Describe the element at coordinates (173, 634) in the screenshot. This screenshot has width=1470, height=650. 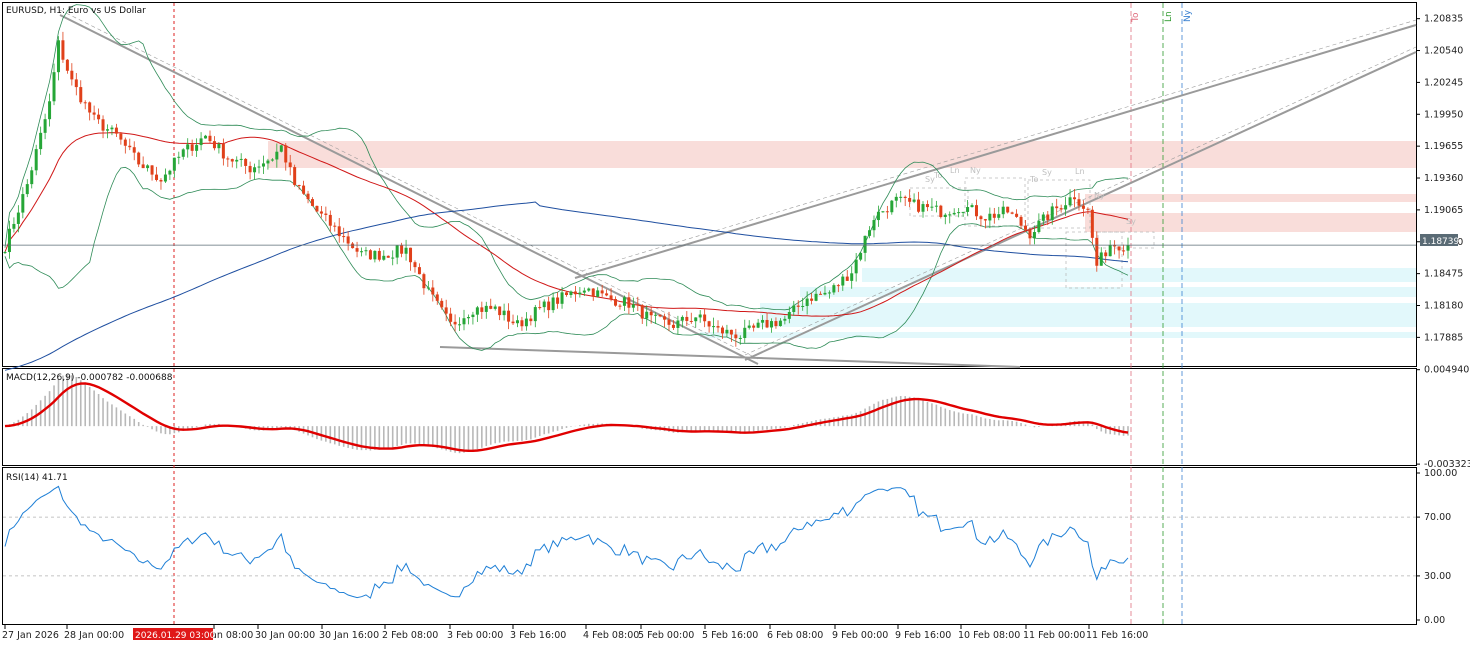
I see `crosshair-time-badge` at that location.